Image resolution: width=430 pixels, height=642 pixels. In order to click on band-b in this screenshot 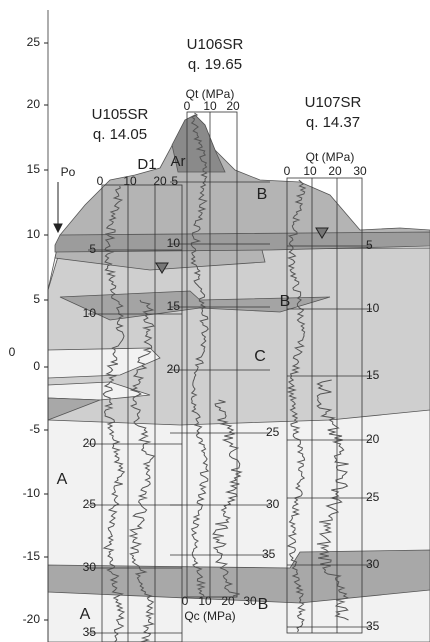, I will do `click(242, 242)`.